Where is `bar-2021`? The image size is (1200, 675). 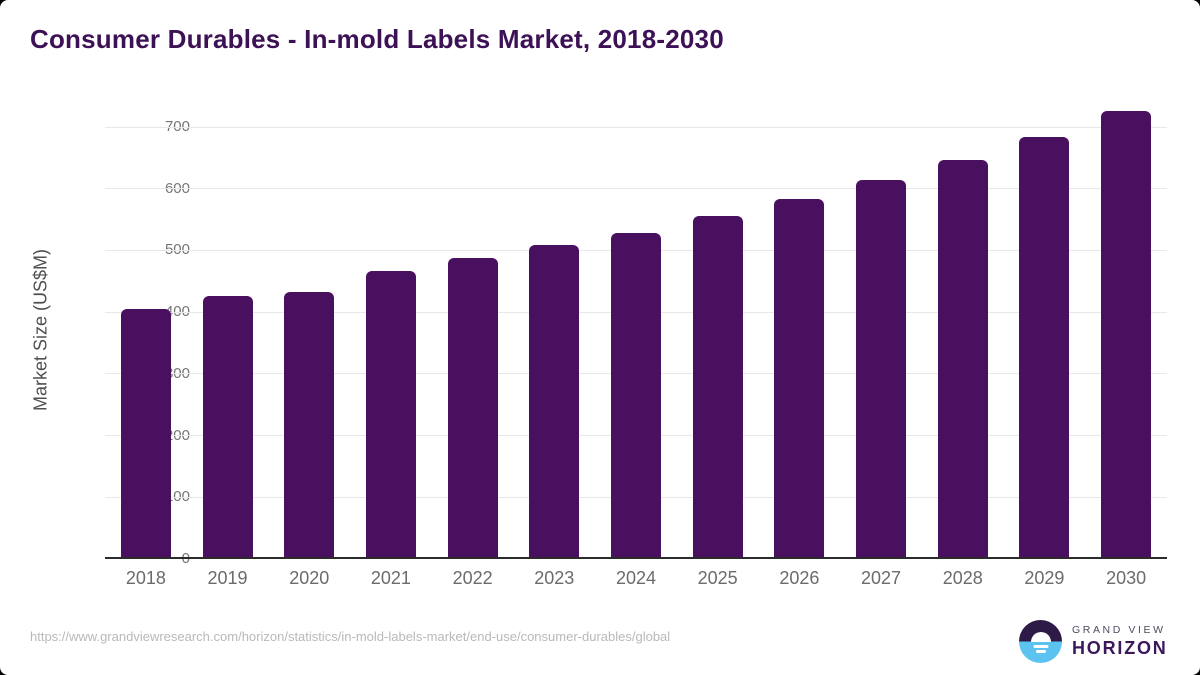 bar-2021 is located at coordinates (390, 415).